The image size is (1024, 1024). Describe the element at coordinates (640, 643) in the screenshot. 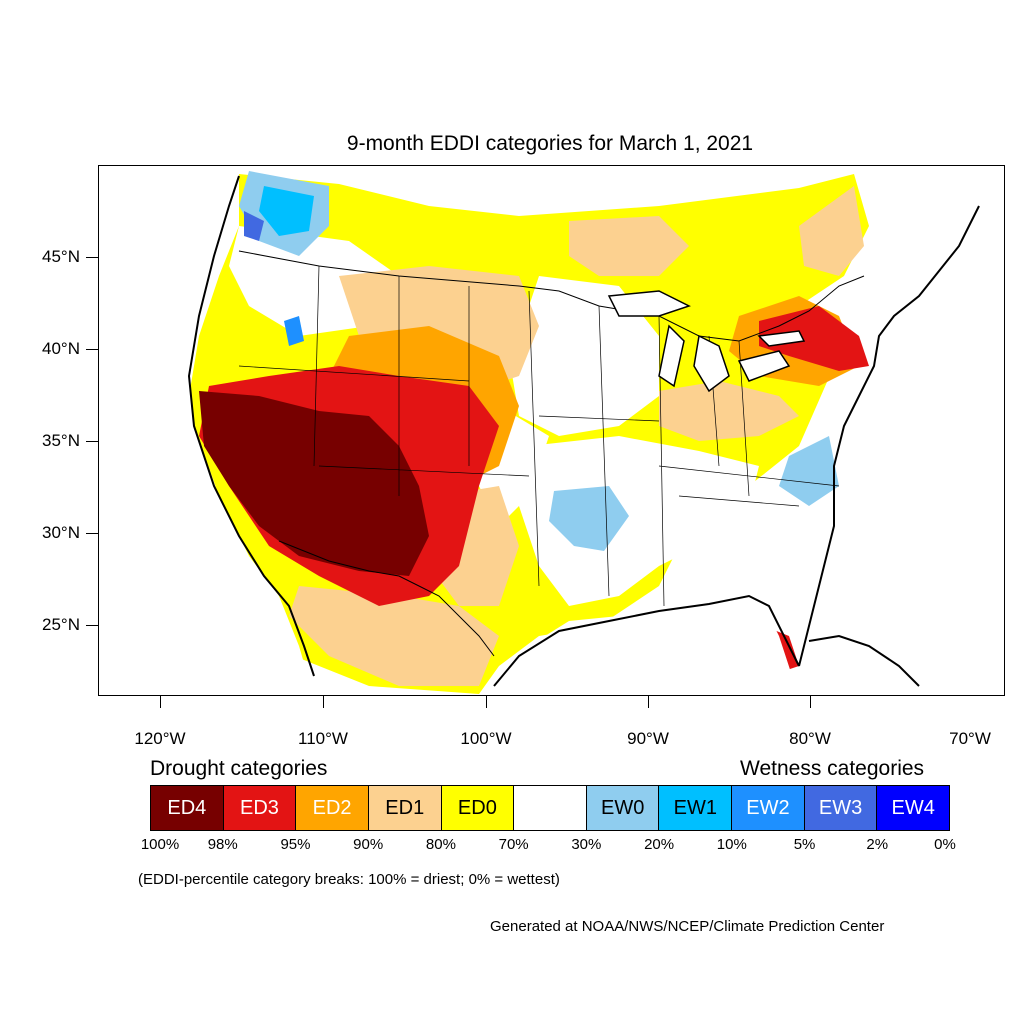

I see `ocean-gulf` at that location.